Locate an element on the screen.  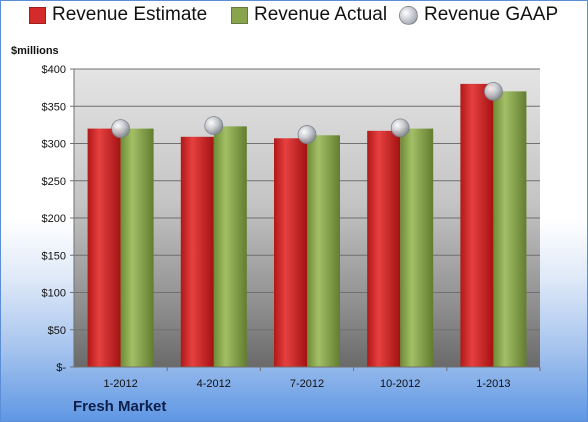
legend-label-actual: Revenue Actual is located at coordinates (321, 14).